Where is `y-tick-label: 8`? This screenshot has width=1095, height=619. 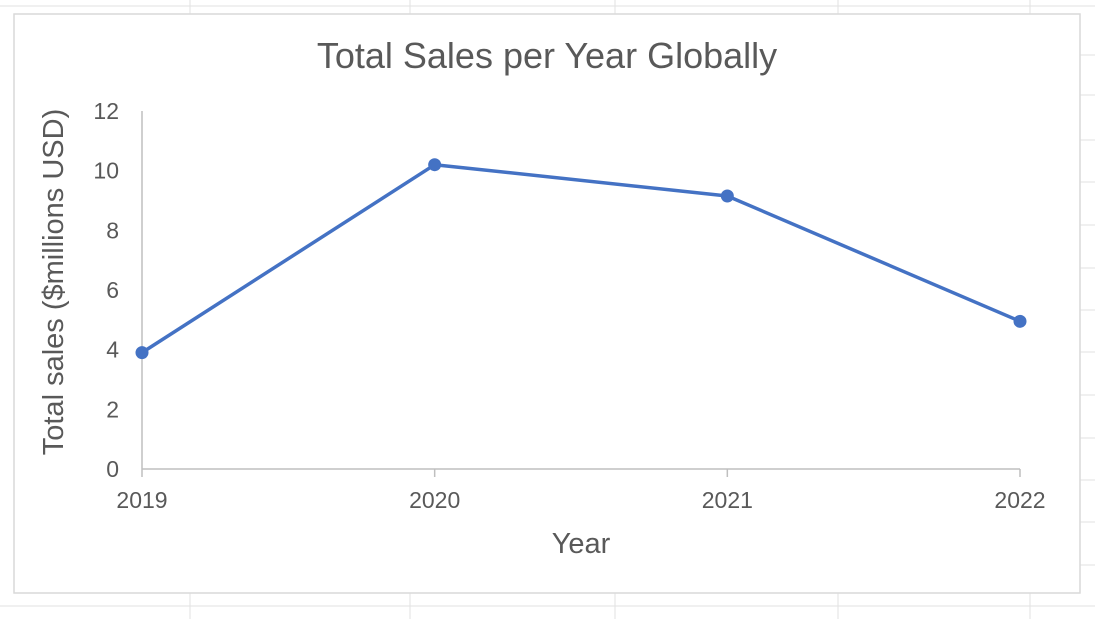
y-tick-label: 8 is located at coordinates (112, 230).